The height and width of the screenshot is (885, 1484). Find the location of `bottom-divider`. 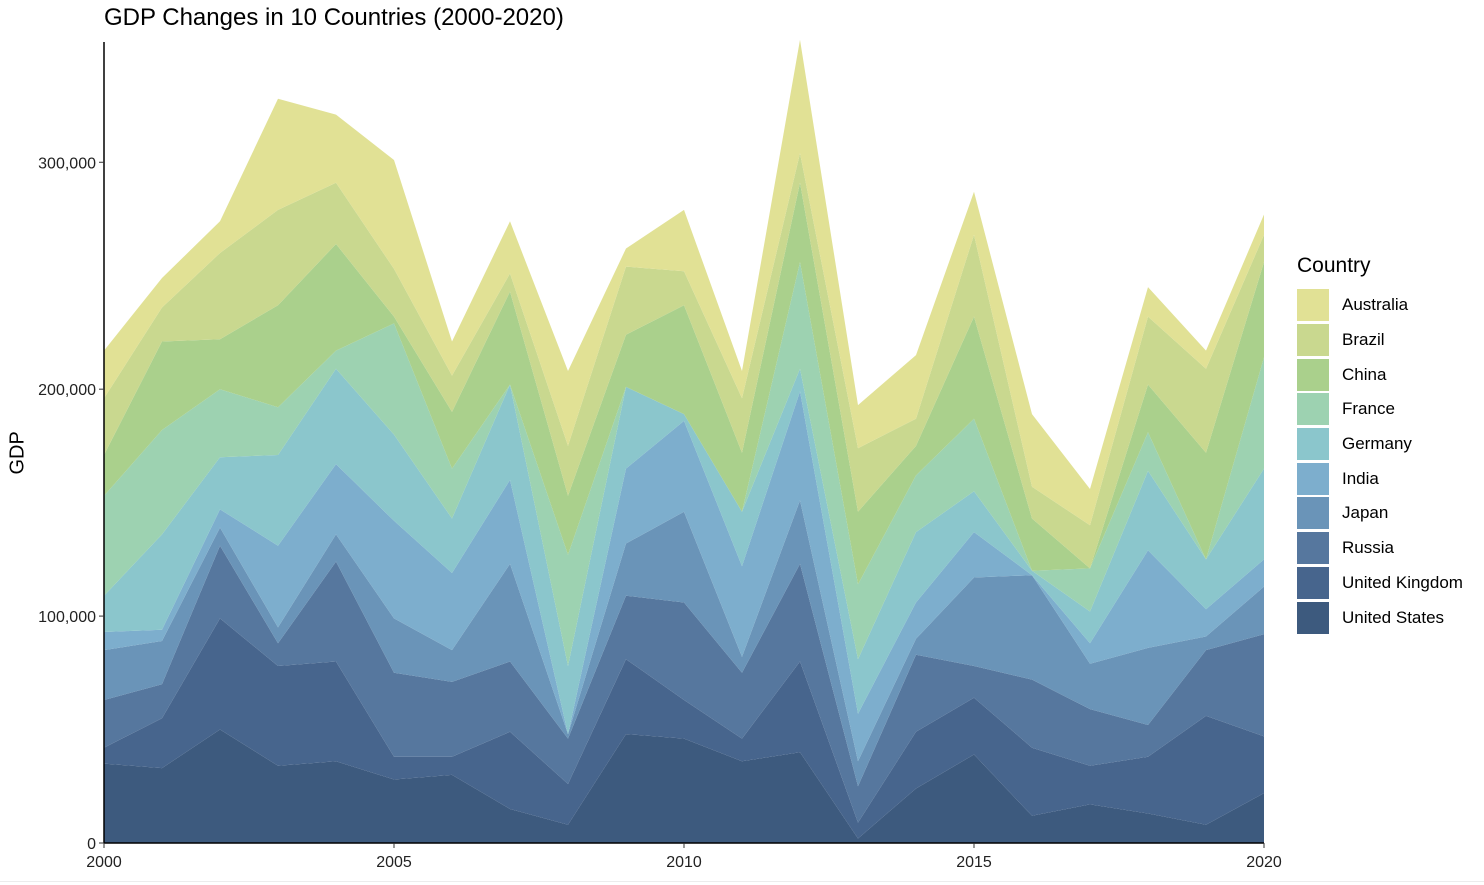

bottom-divider is located at coordinates (742, 881).